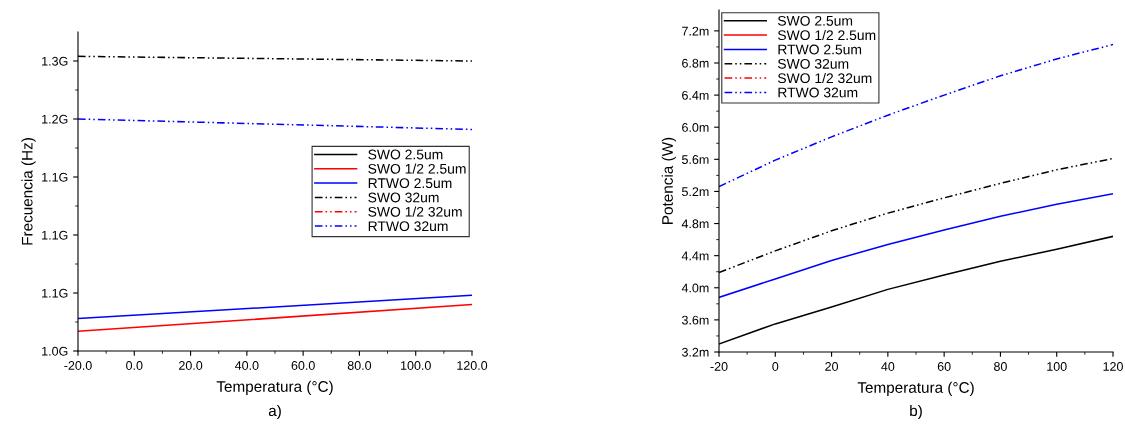 This screenshot has width=1125, height=426. I want to click on x-tick-label: 100, so click(1057, 366).